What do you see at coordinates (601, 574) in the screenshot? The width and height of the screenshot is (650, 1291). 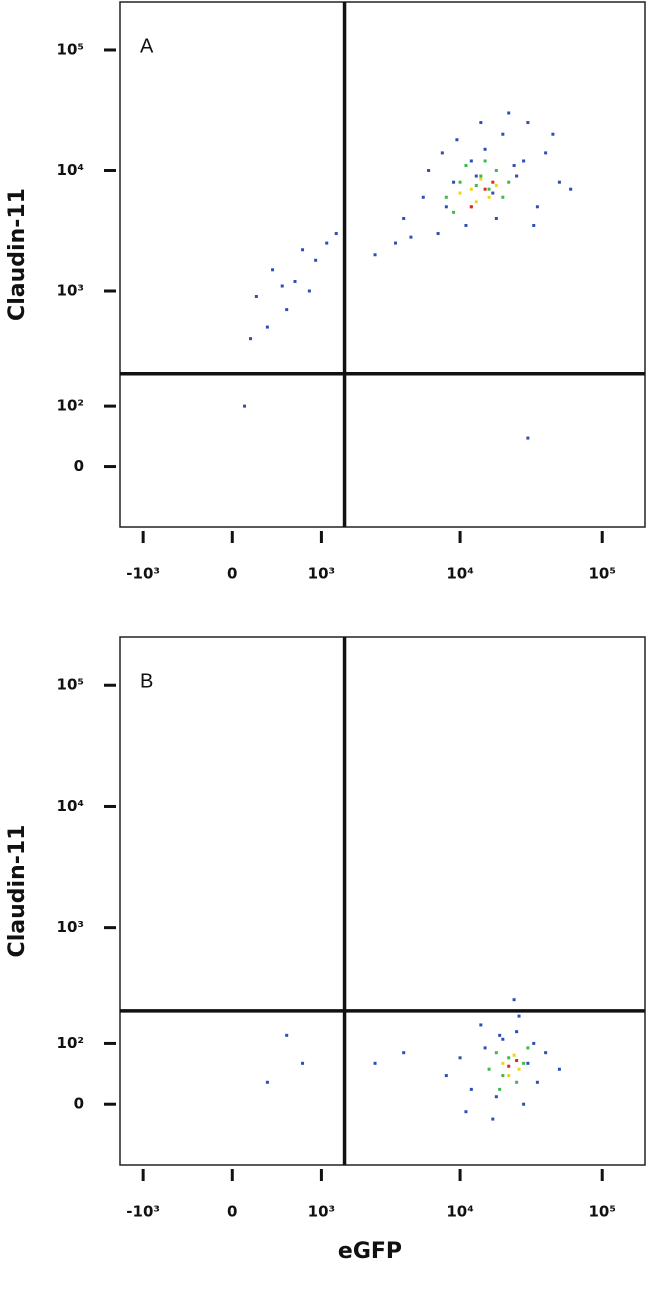 I see `x-tick-label: 10⁵` at bounding box center [601, 574].